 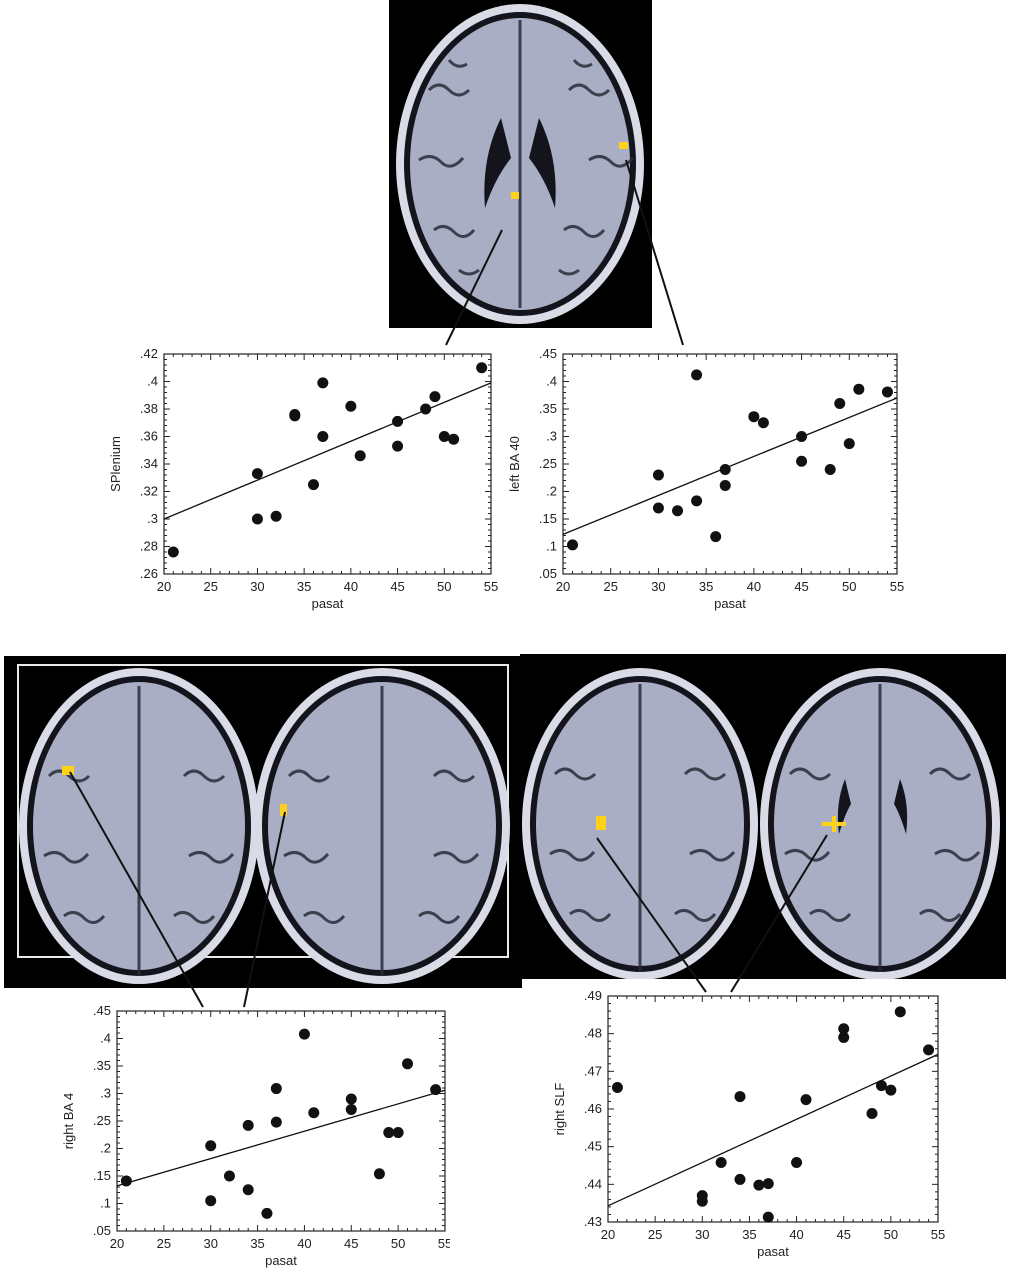 I want to click on axial-slice-bottom-left-a, so click(x=139, y=826).